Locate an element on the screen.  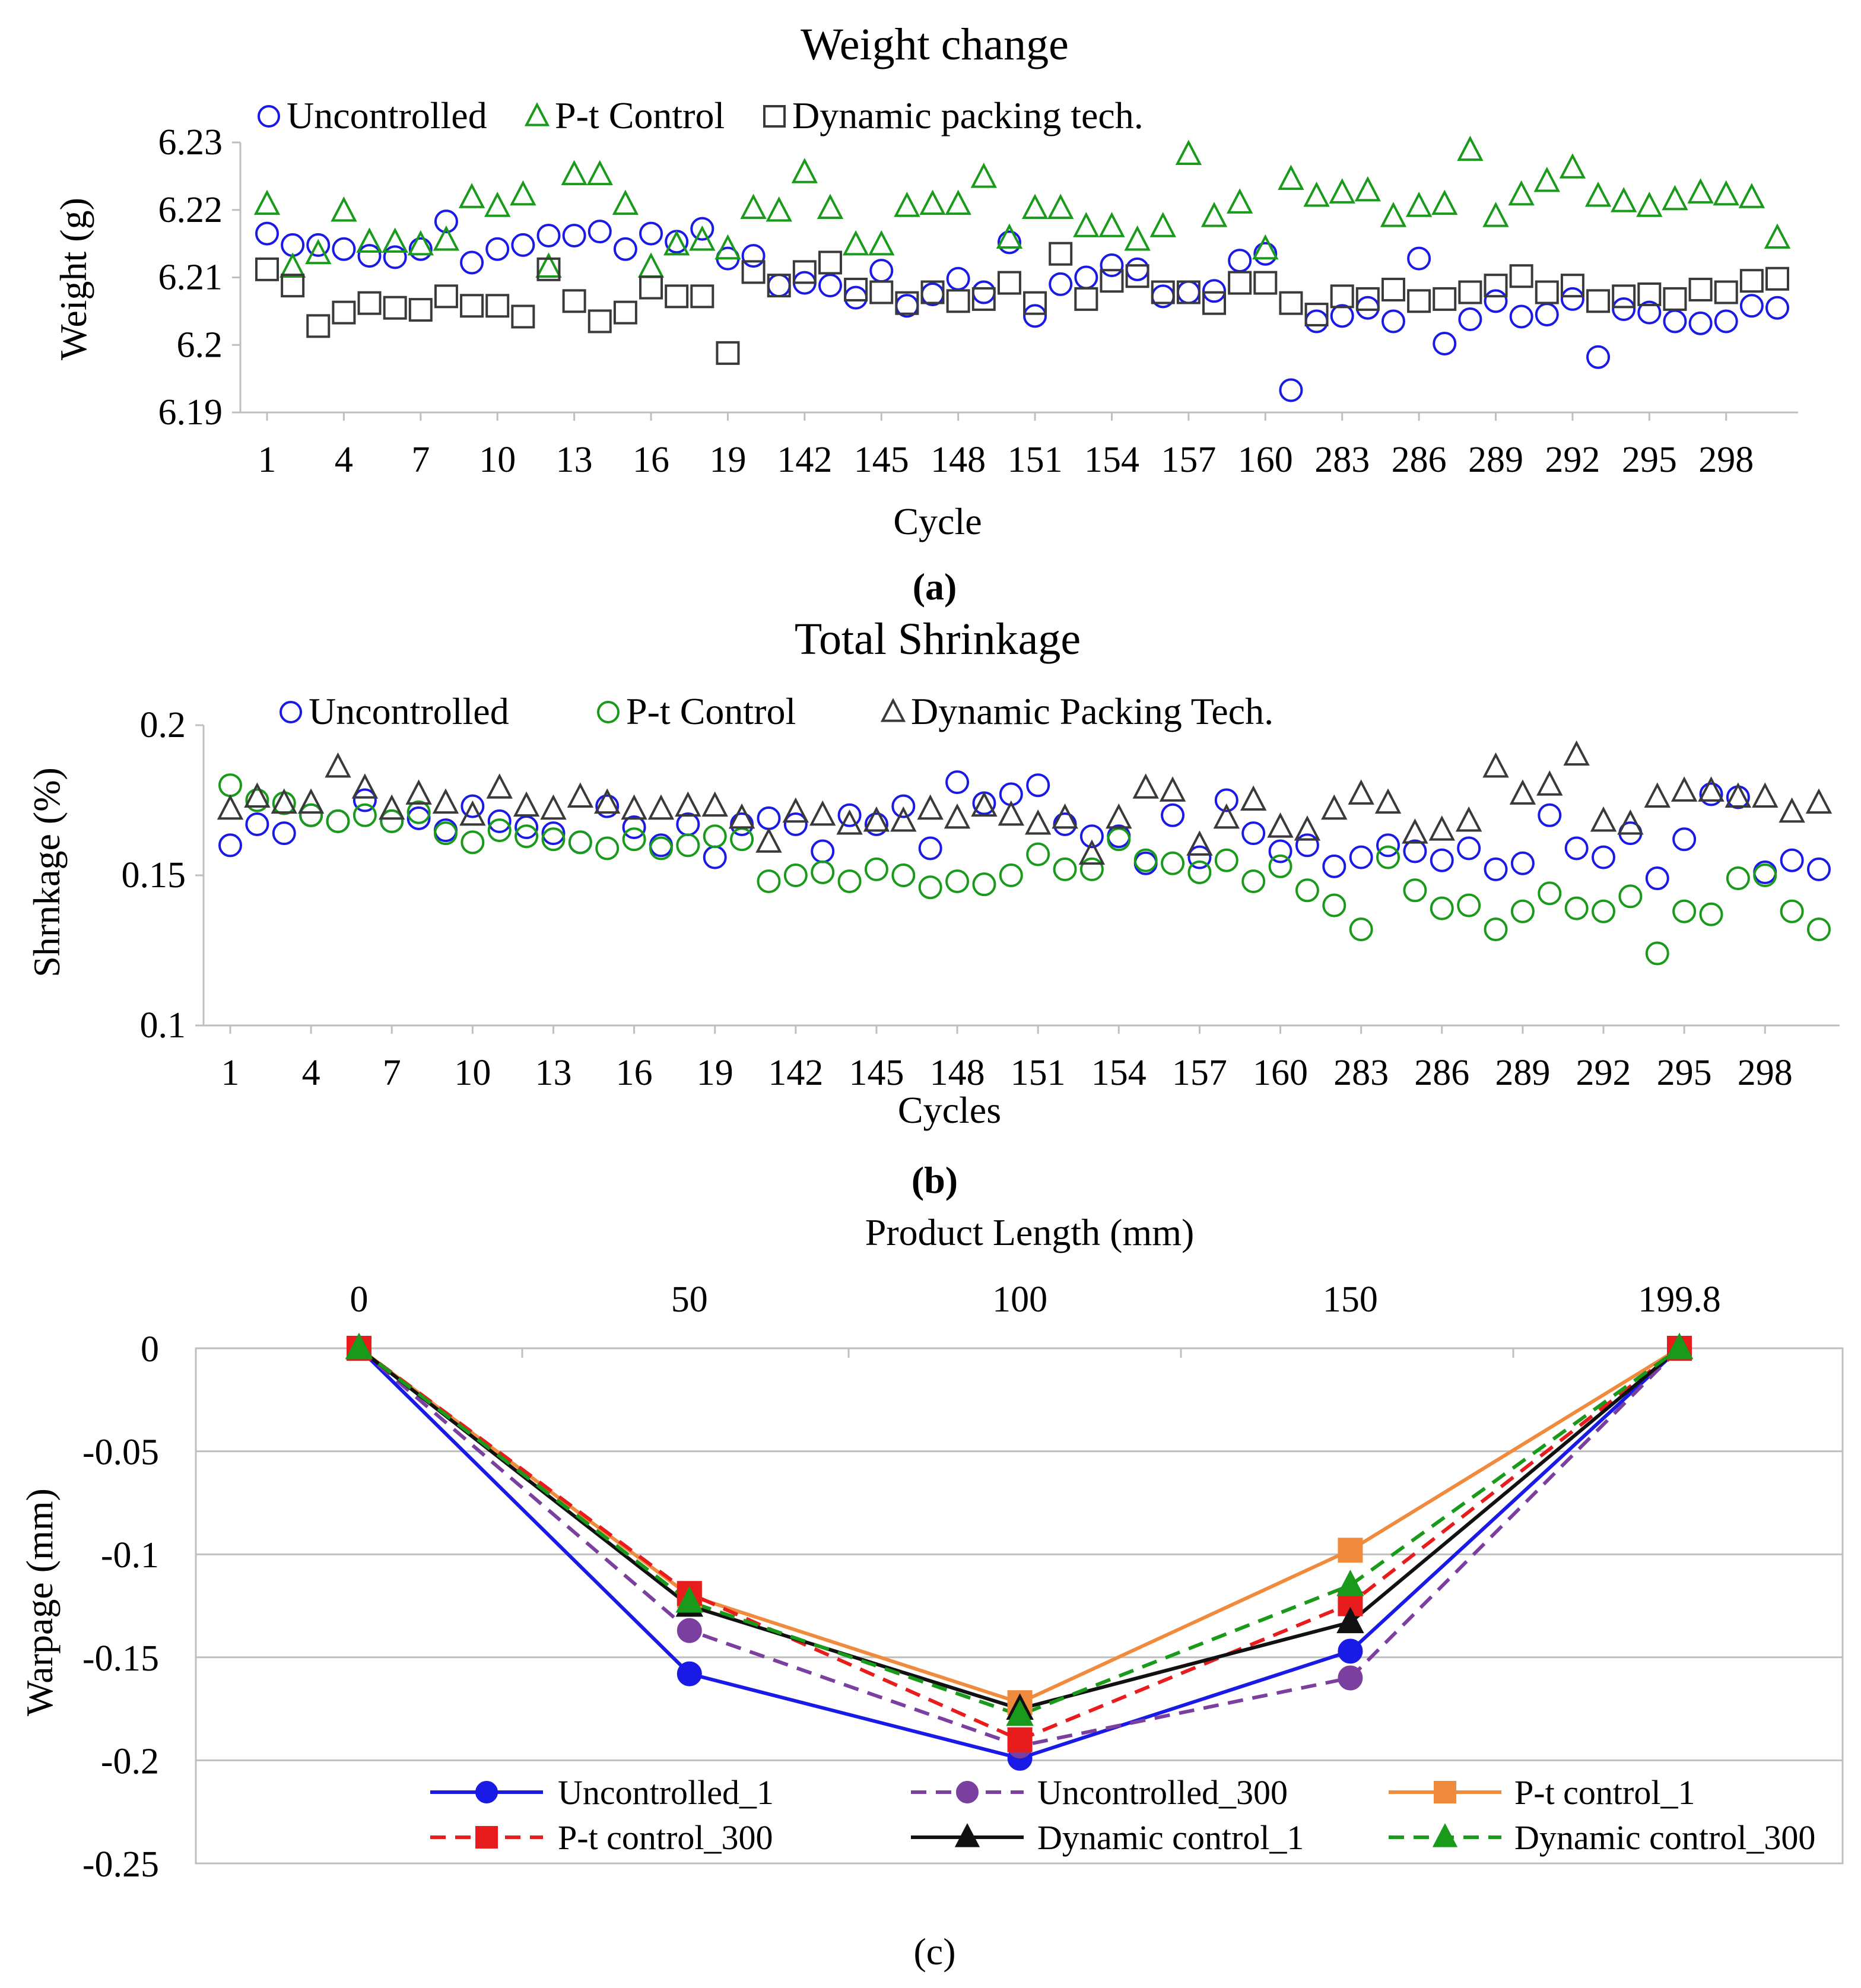
panel-a-label: (a) is located at coordinates (935, 587).